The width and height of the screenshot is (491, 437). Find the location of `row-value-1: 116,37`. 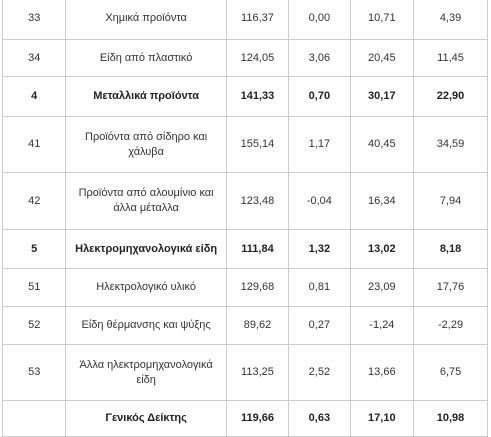

row-value-1: 116,37 is located at coordinates (257, 20).